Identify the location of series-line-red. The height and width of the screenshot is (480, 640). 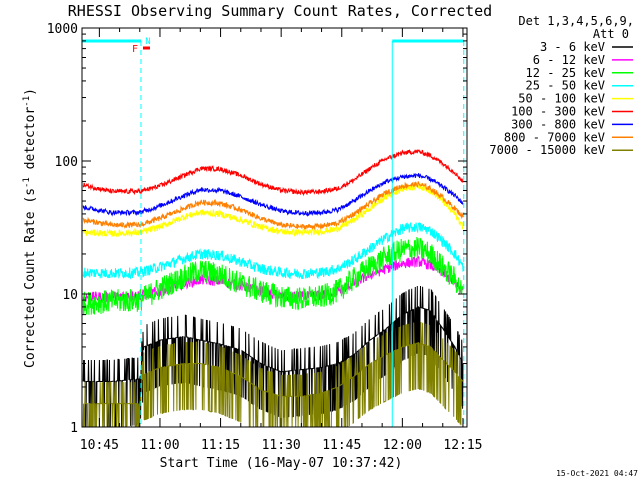
(273, 173).